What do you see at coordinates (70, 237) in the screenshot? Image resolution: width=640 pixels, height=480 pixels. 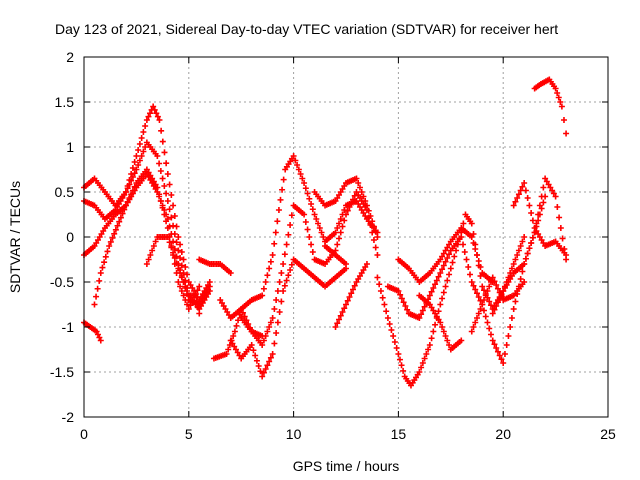 I see `y-tick-label: 0` at bounding box center [70, 237].